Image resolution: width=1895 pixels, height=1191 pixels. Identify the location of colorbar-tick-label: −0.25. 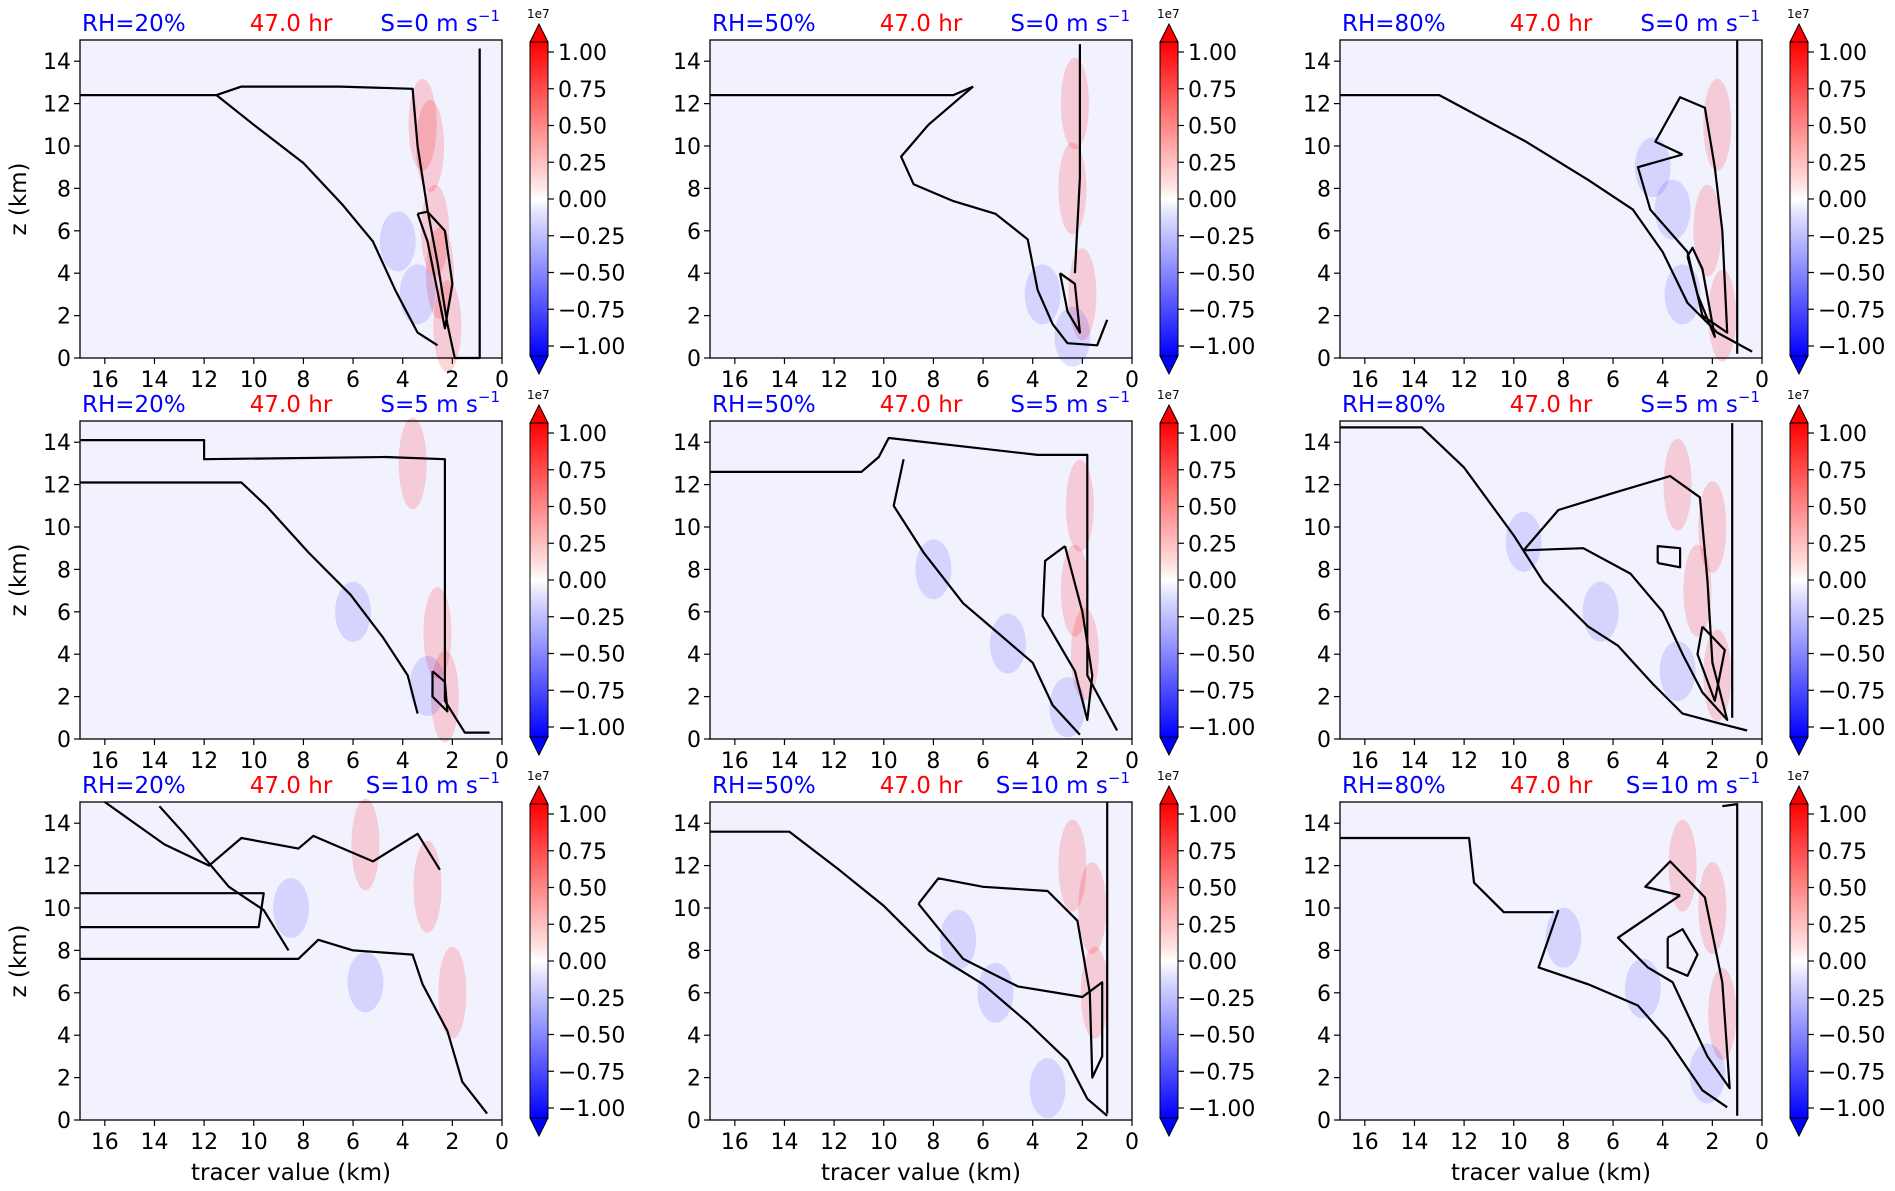
(1221, 618).